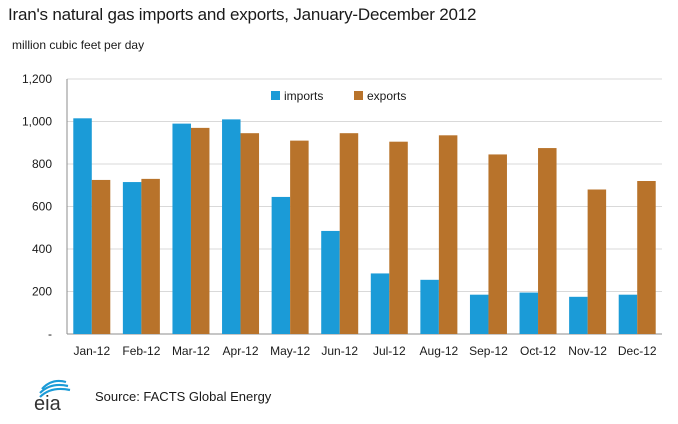 Image resolution: width=678 pixels, height=424 pixels. Describe the element at coordinates (303, 96) in the screenshot. I see `legend-label-imports: imports` at that location.